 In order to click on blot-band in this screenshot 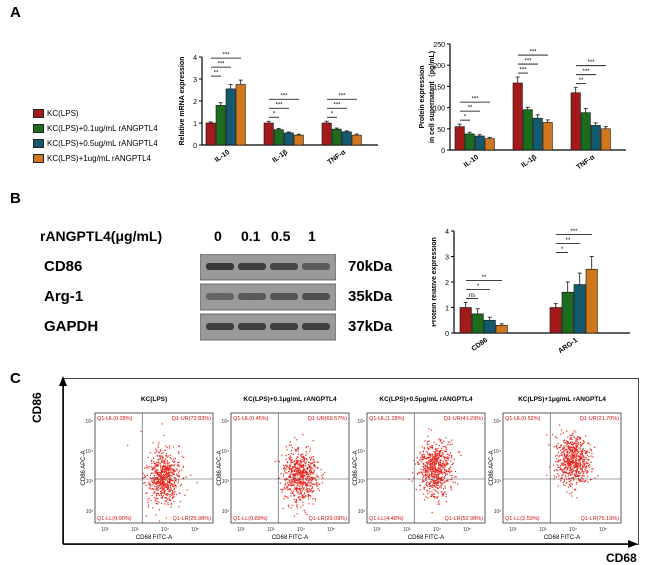, I will do `click(316, 296)`.